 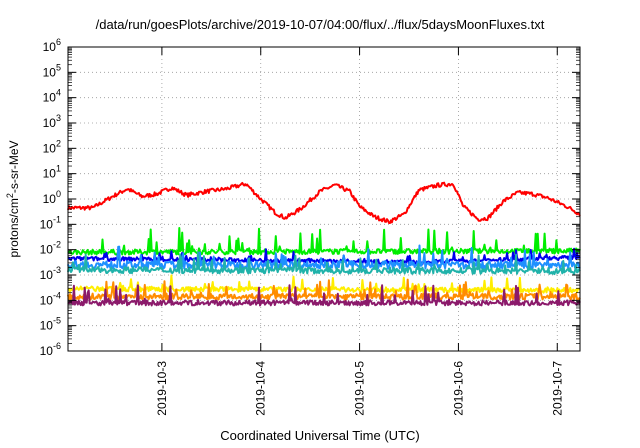 What do you see at coordinates (52, 45) in the screenshot?
I see `y-tick-label: 10⁶` at bounding box center [52, 45].